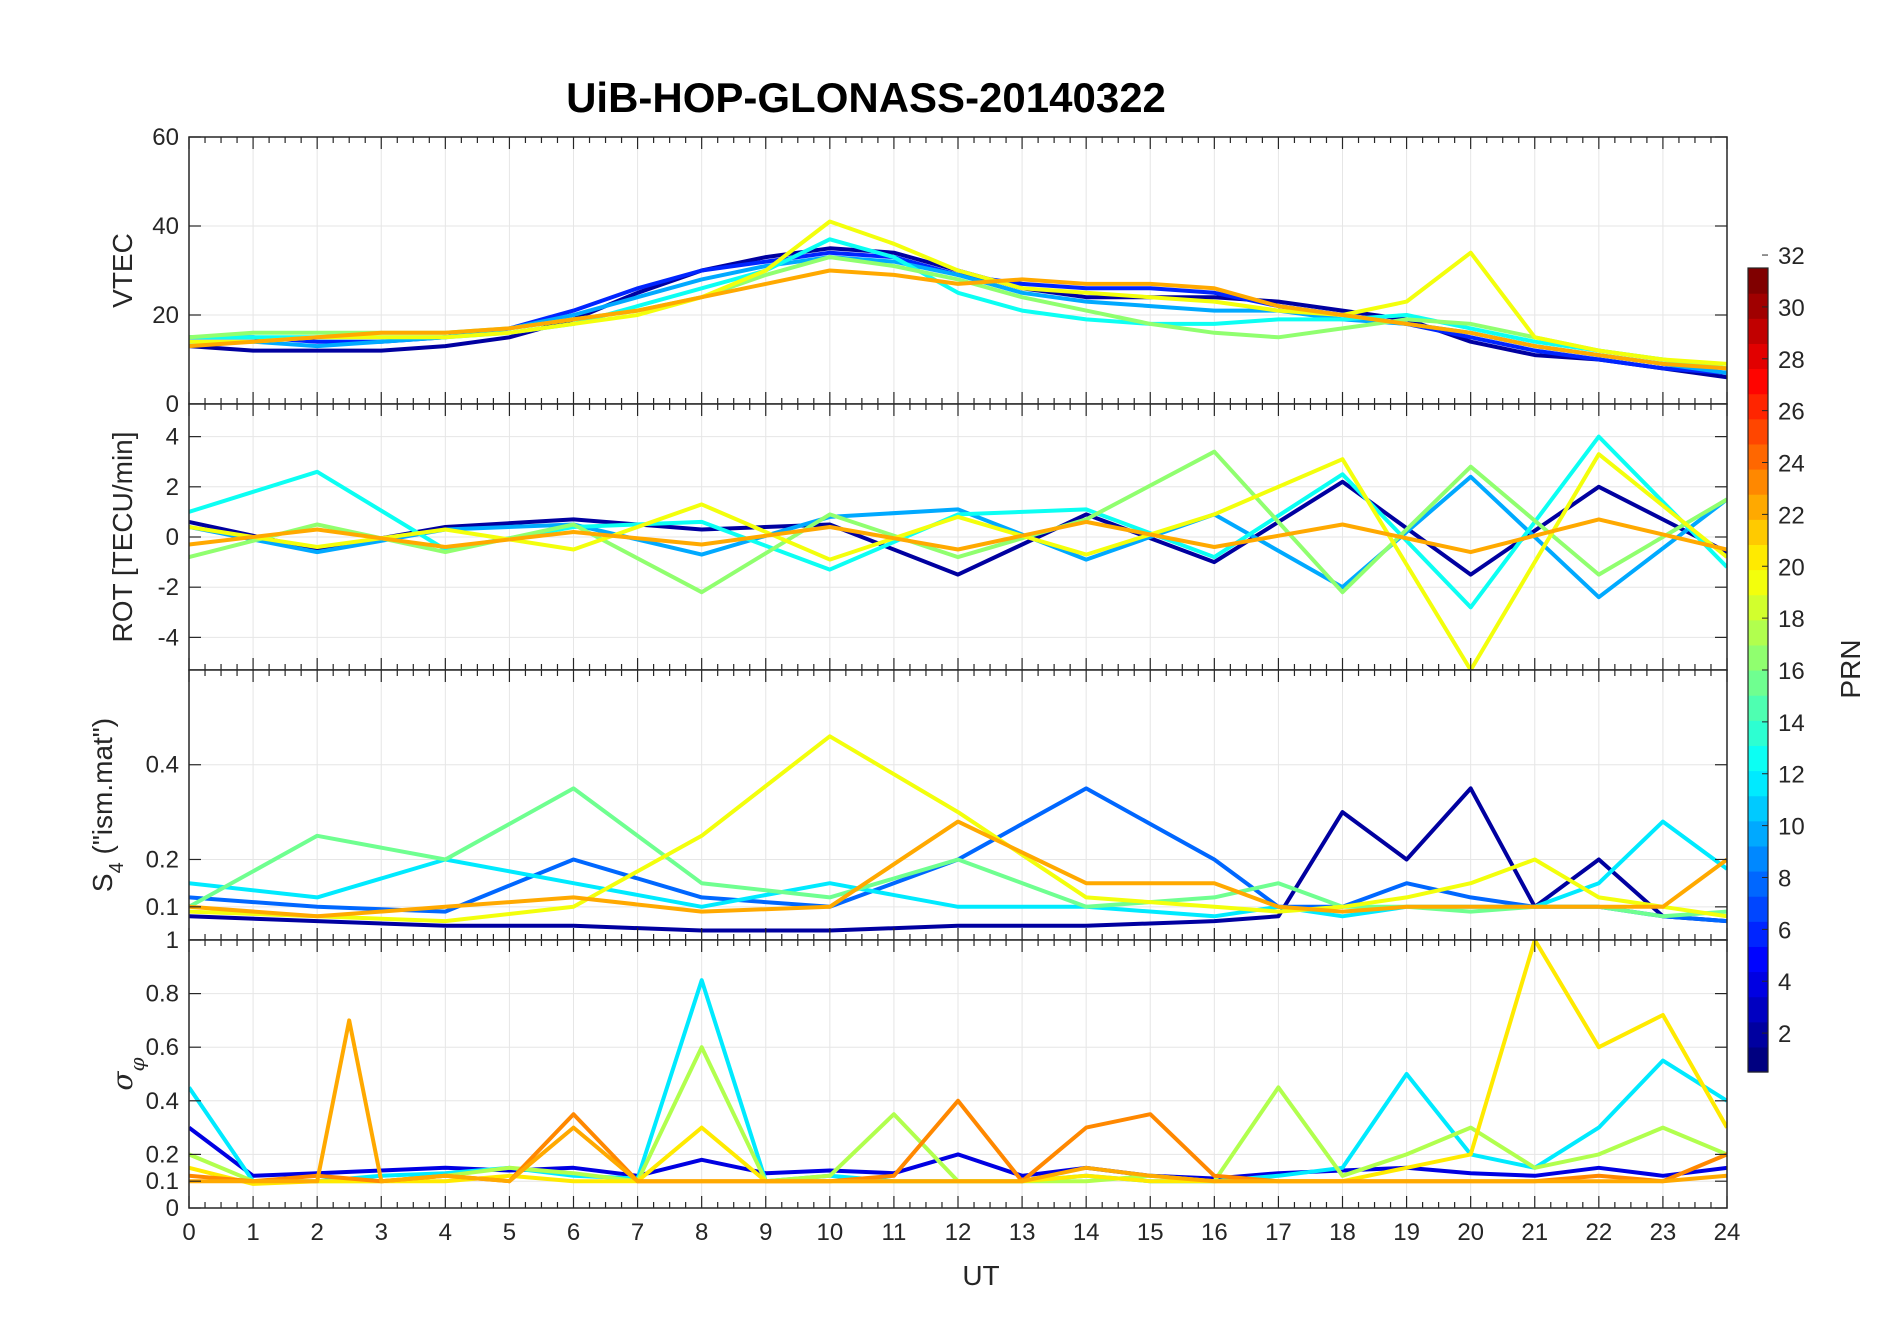 The height and width of the screenshot is (1330, 1902). Describe the element at coordinates (1791, 775) in the screenshot. I see `colorbar-tick-label: 12` at that location.